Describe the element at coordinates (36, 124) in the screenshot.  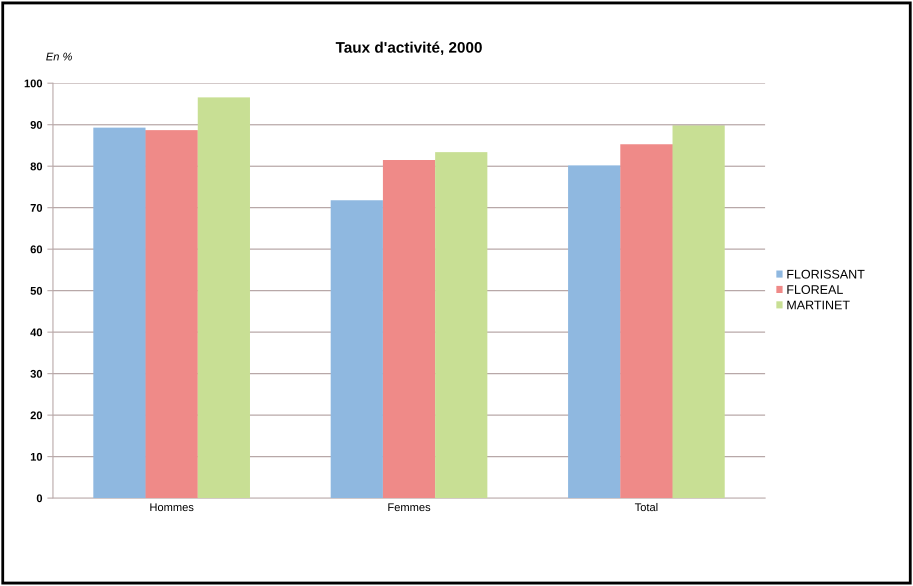
I see `y-tick-label: 90` at that location.